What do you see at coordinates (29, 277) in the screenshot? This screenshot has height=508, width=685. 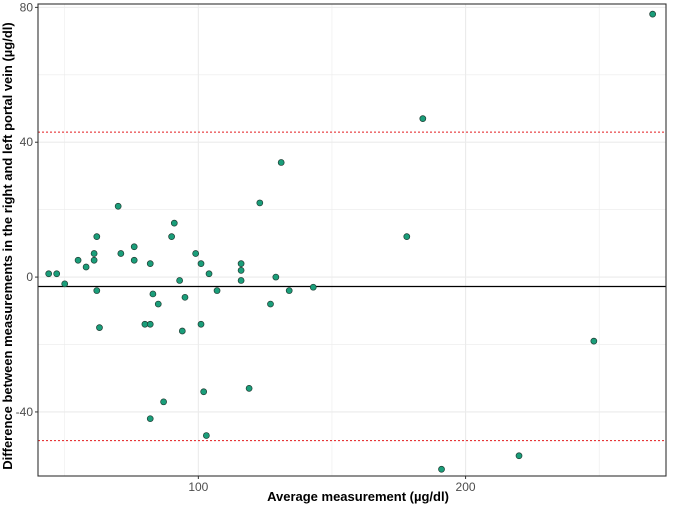 I see `y-tick-label: 0` at bounding box center [29, 277].